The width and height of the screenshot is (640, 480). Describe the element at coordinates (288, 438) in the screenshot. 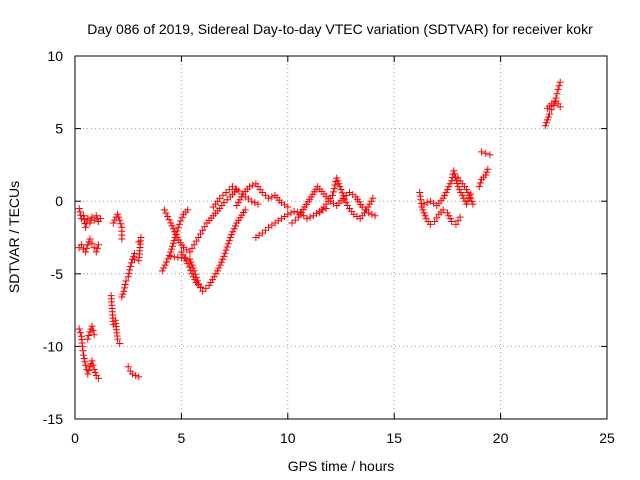

I see `x-tick-label: 10` at that location.